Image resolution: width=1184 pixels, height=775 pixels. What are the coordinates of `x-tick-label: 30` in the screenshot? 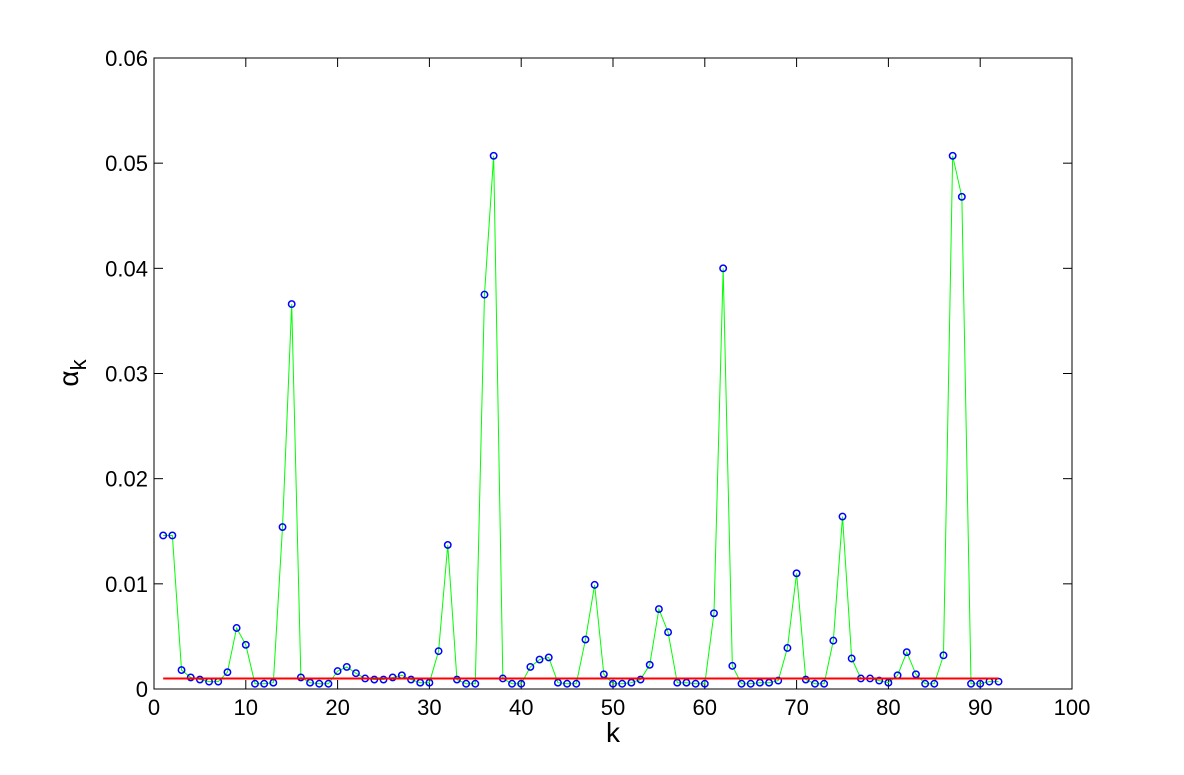 It's located at (429, 707).